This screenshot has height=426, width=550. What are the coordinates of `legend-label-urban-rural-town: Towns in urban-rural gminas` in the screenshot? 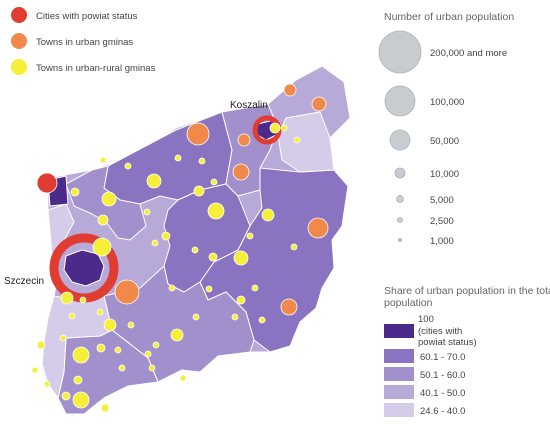 It's located at (96, 68).